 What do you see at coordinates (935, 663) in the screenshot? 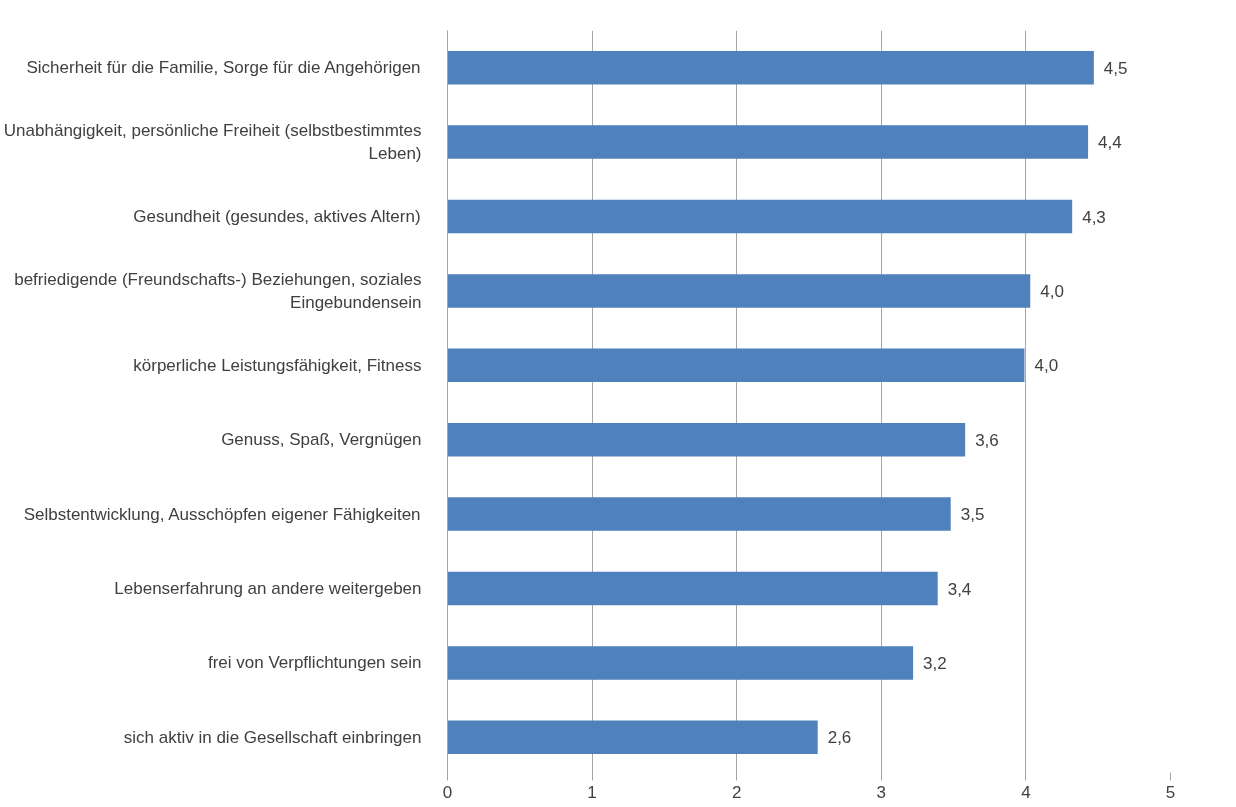
I see `data-label: 3,2` at bounding box center [935, 663].